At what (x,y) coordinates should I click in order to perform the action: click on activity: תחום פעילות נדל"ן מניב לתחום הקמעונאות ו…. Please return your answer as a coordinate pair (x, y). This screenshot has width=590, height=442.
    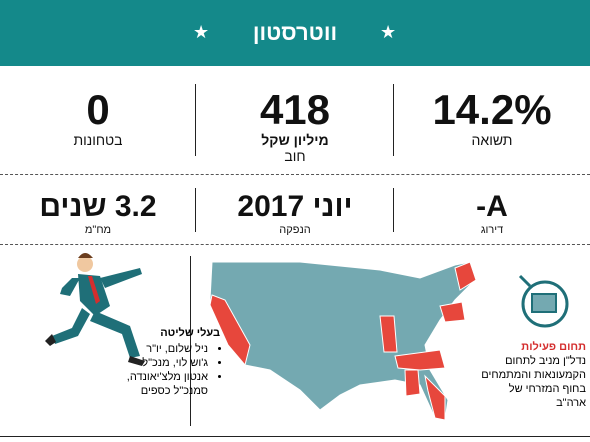
    Looking at the image, I should click on (532, 375).